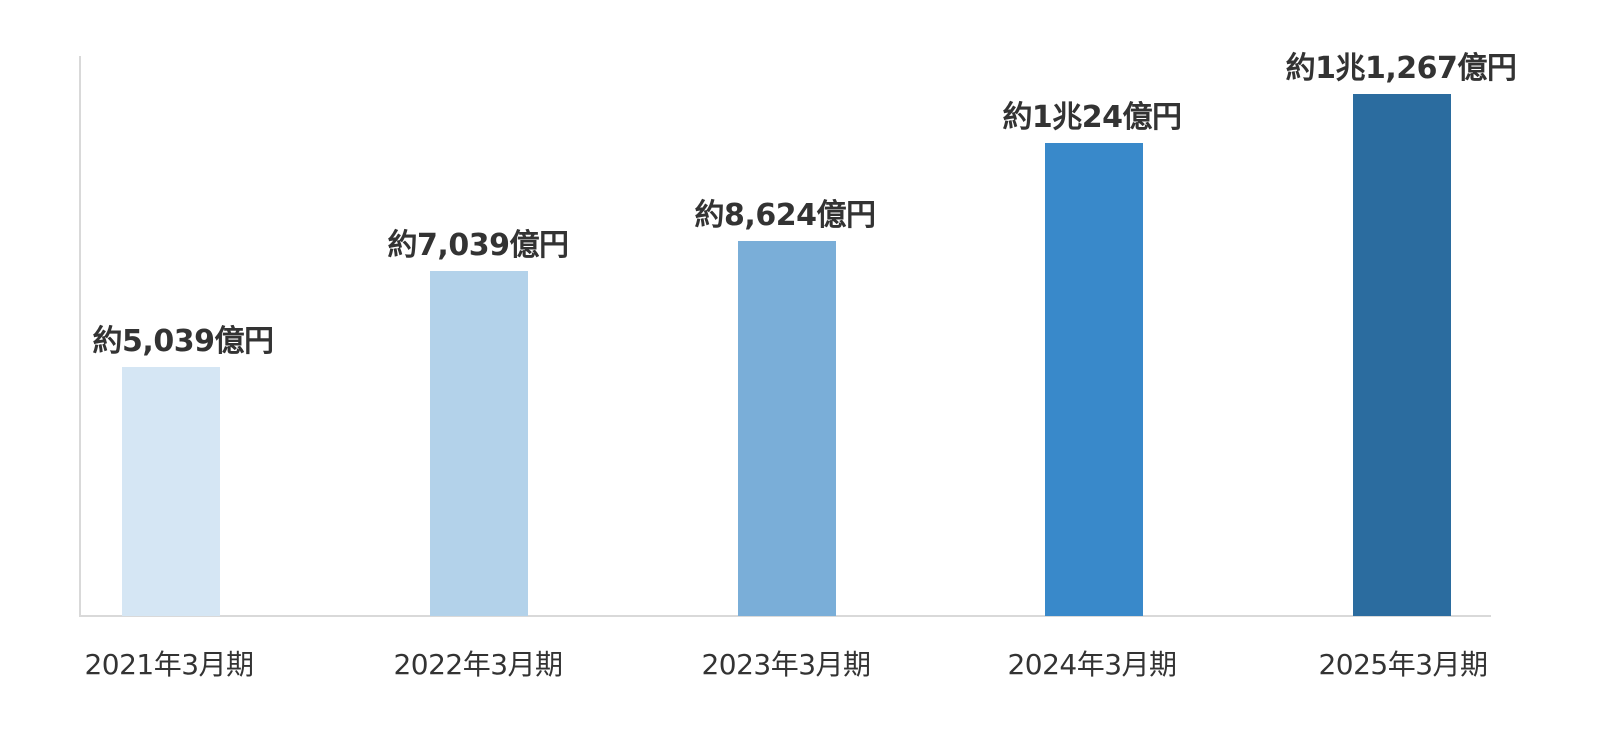 Image resolution: width=1600 pixels, height=736 pixels. I want to click on x-axis-line, so click(785, 616).